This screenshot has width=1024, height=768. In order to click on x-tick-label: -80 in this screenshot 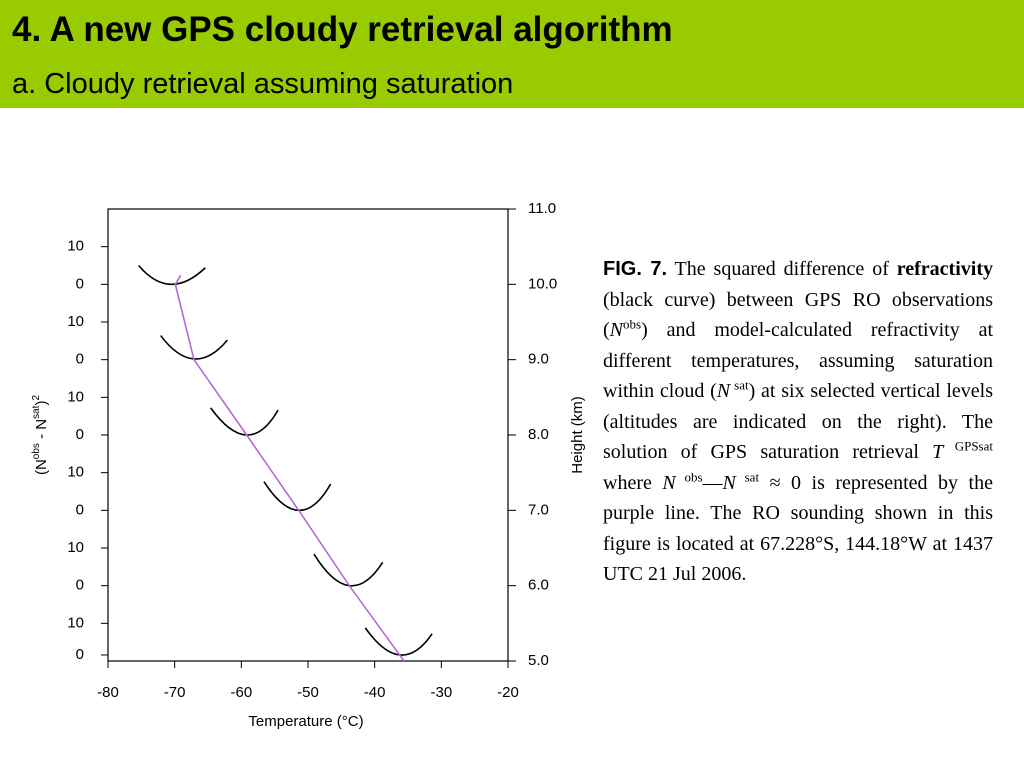, I will do `click(108, 692)`.